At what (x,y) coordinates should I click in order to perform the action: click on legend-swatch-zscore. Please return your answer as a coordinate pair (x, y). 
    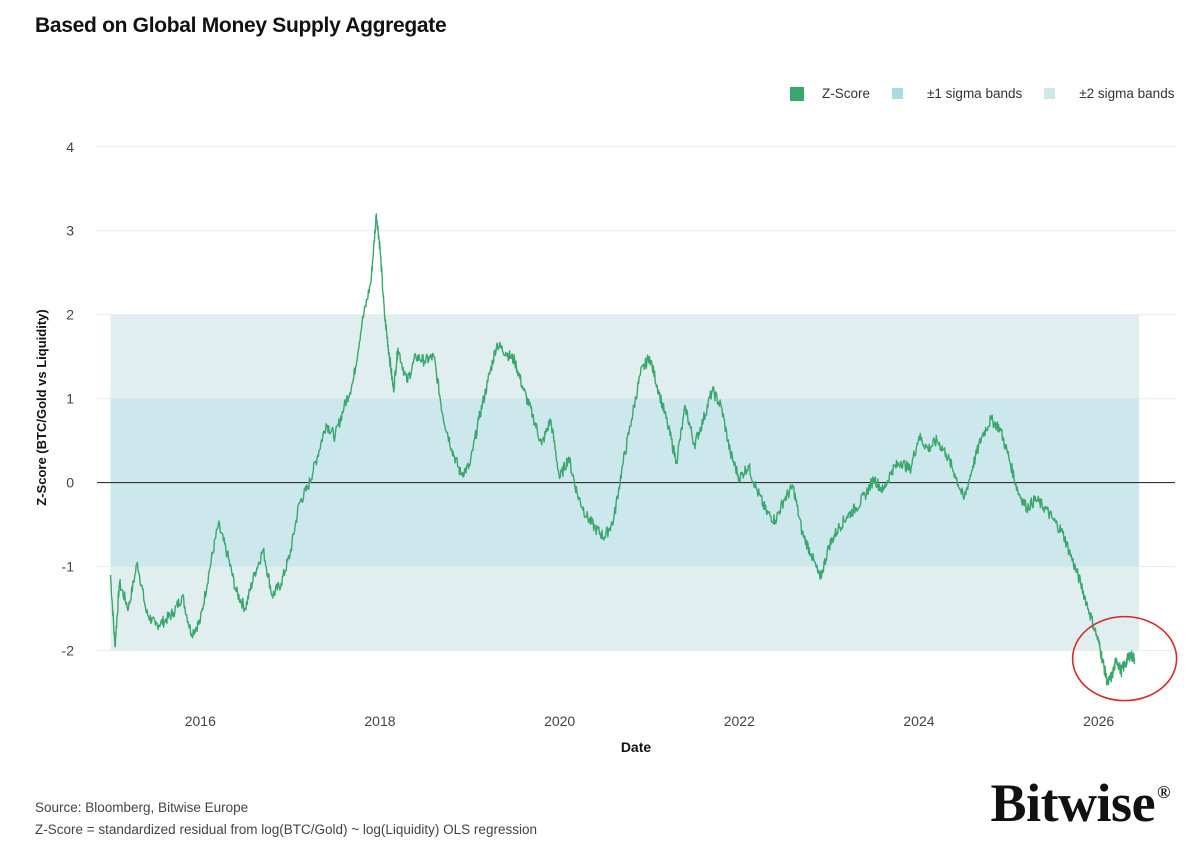
    Looking at the image, I should click on (797, 93).